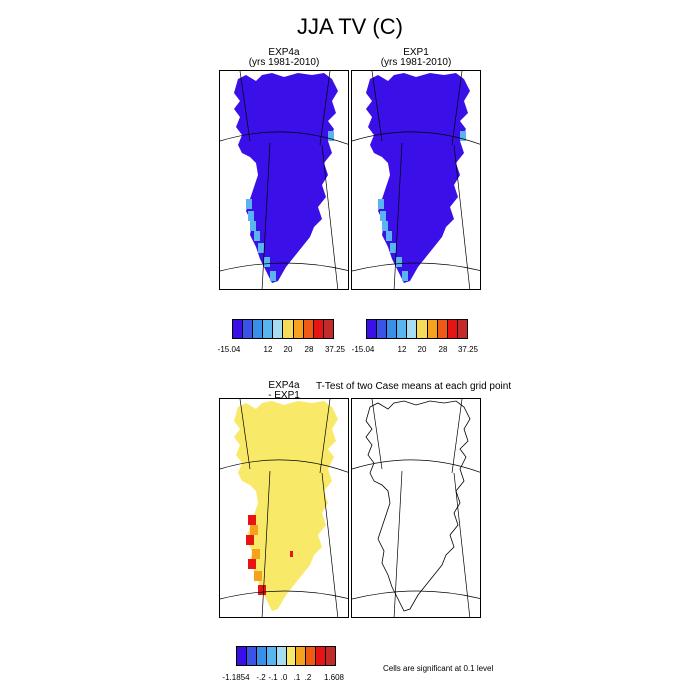 The height and width of the screenshot is (700, 700). I want to click on colorbar-exp4a, so click(283, 329).